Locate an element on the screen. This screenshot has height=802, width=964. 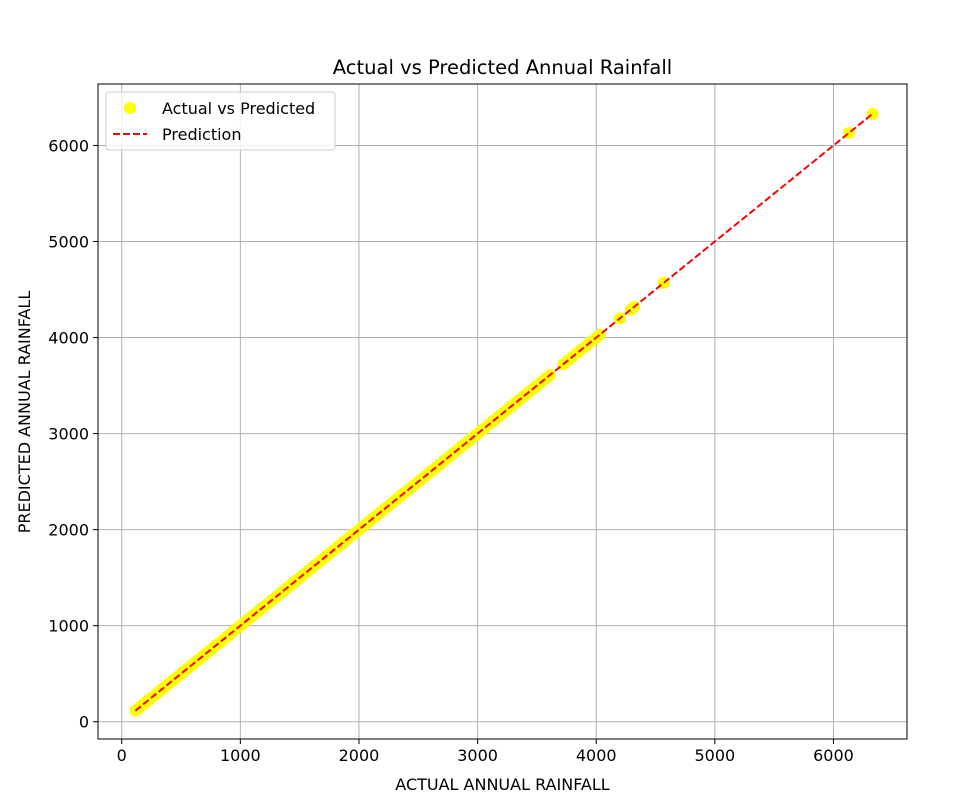
x-tick-label: 1000 is located at coordinates (240, 755).